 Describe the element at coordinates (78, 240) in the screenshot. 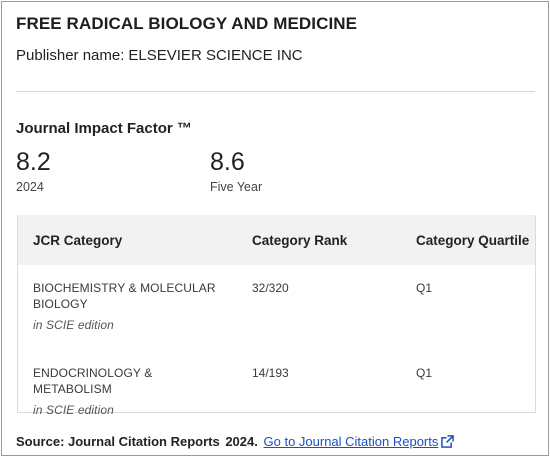

I see `header-jcr-category: JCR Category` at that location.